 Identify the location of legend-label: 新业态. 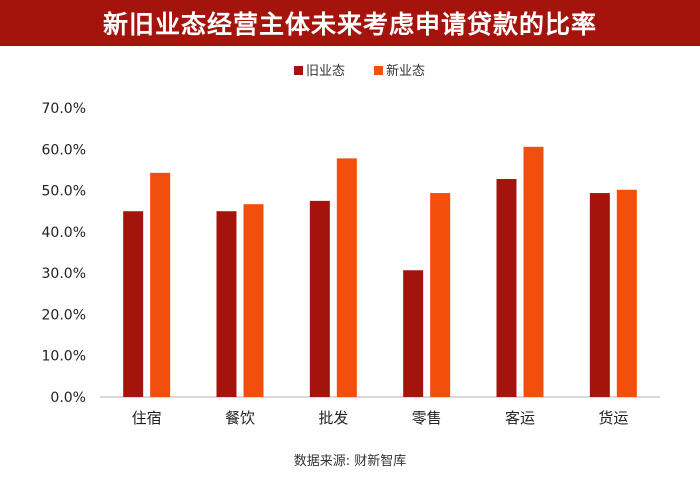
(405, 71).